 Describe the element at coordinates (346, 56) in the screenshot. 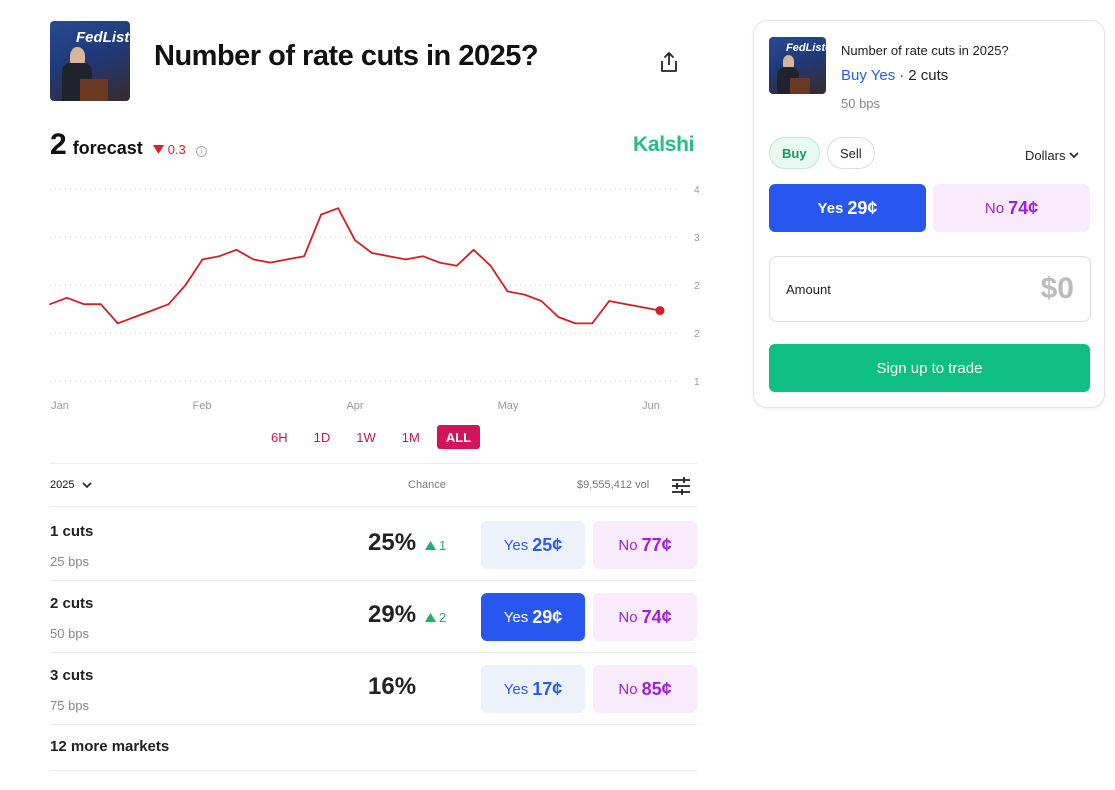

I see `page-title: Number of rate cuts in 2025?` at that location.